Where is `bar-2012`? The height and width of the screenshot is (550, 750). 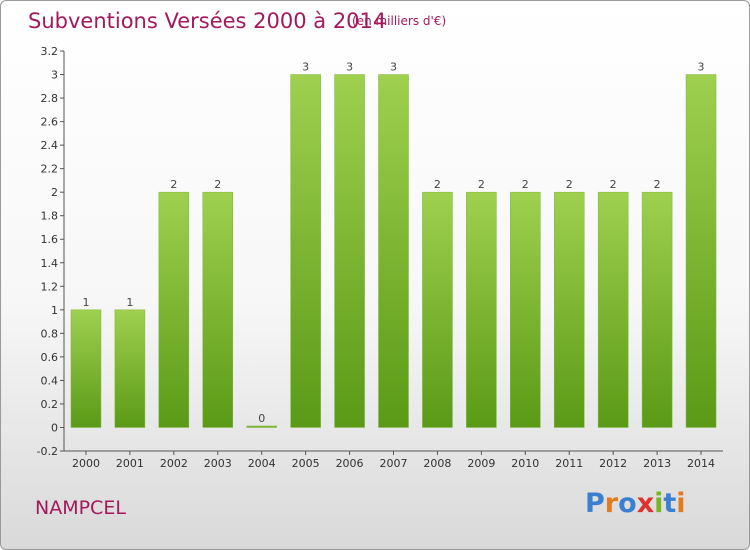
bar-2012 is located at coordinates (613, 309).